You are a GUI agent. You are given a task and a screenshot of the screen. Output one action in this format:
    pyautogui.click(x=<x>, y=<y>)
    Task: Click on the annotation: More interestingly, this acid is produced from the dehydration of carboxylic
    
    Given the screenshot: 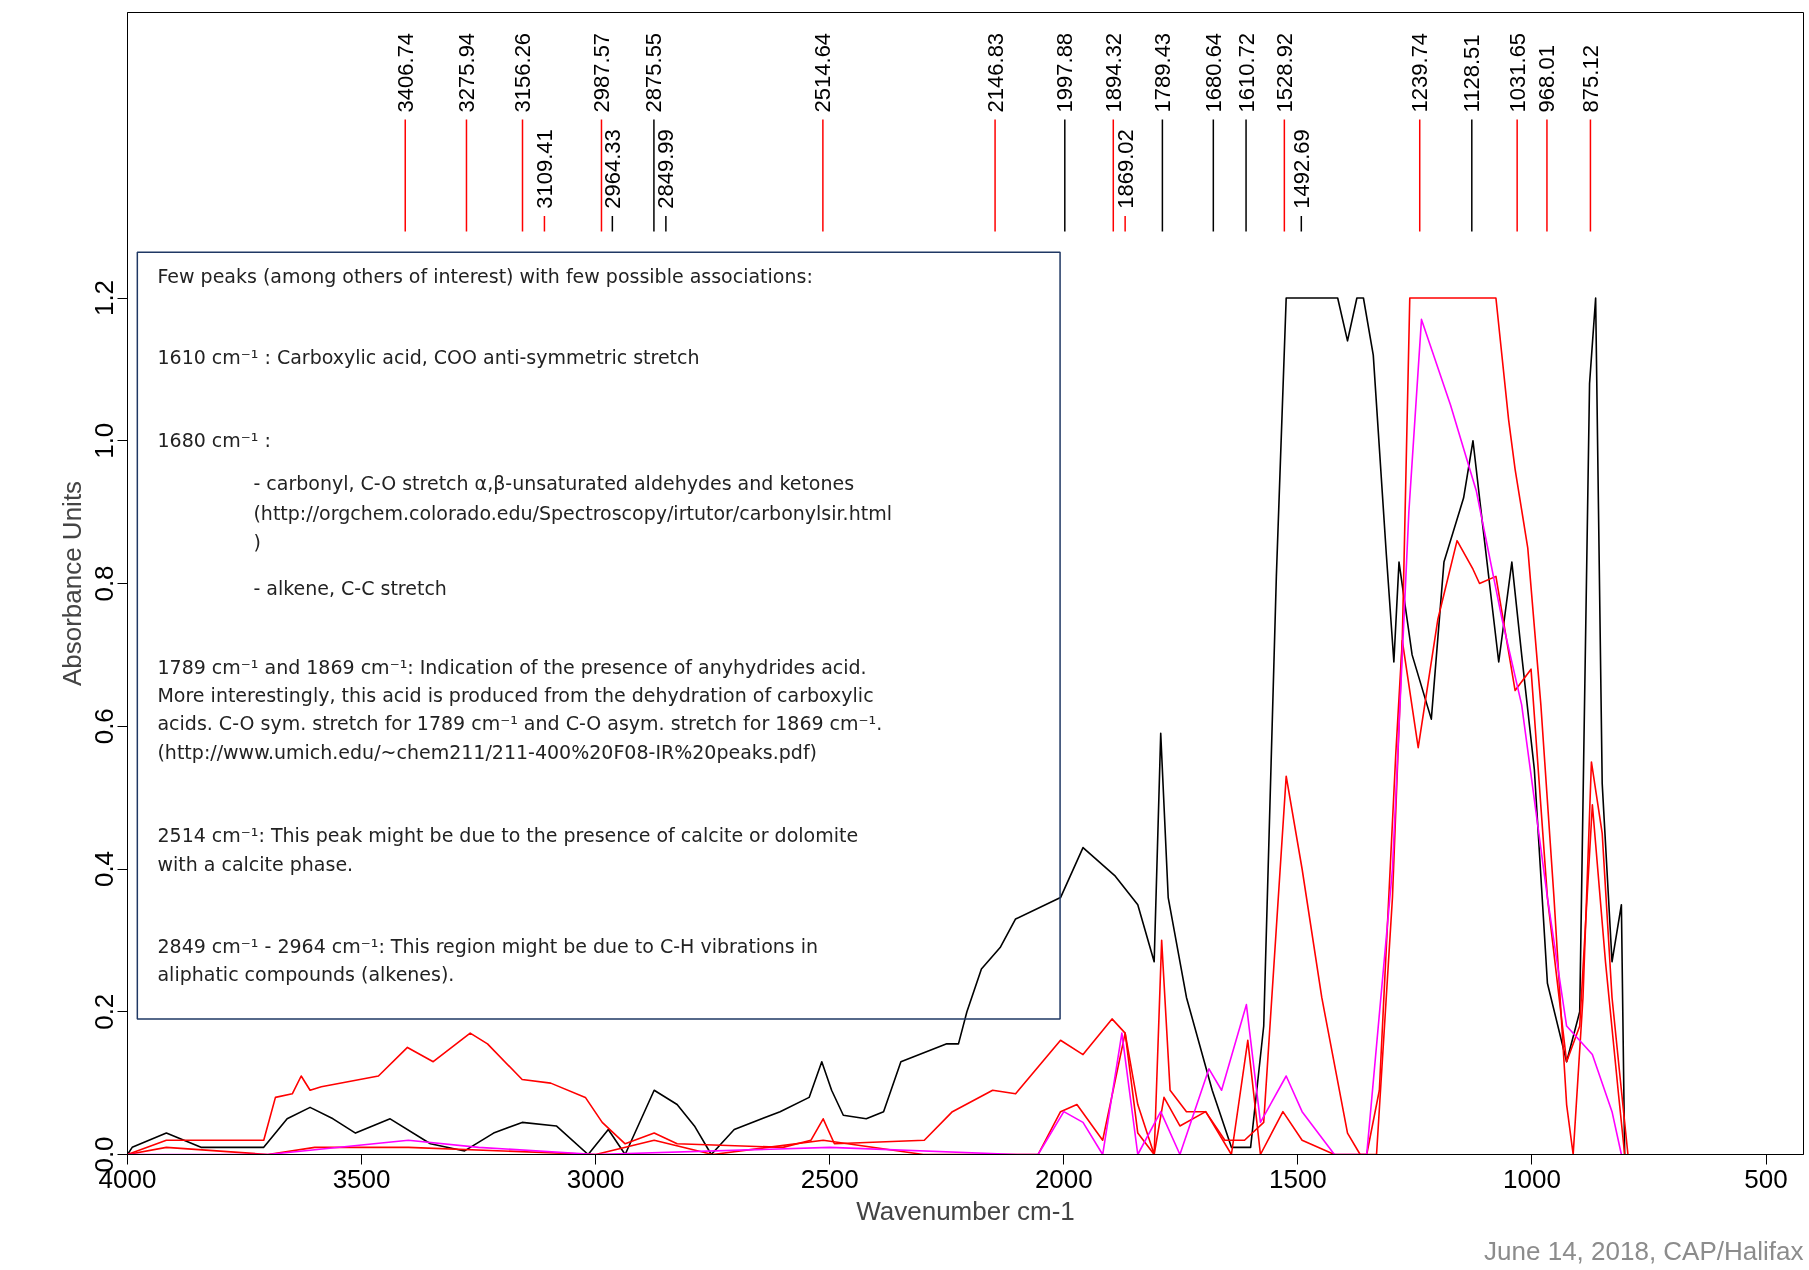 What is the action you would take?
    pyautogui.click(x=515, y=694)
    